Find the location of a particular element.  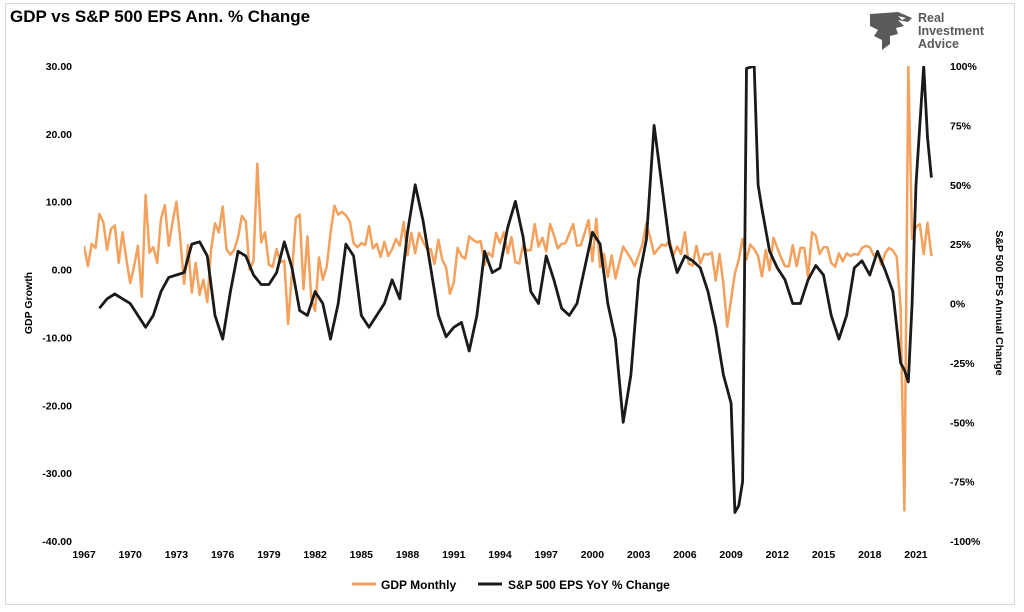

x-tick-label: 2003 is located at coordinates (639, 555).